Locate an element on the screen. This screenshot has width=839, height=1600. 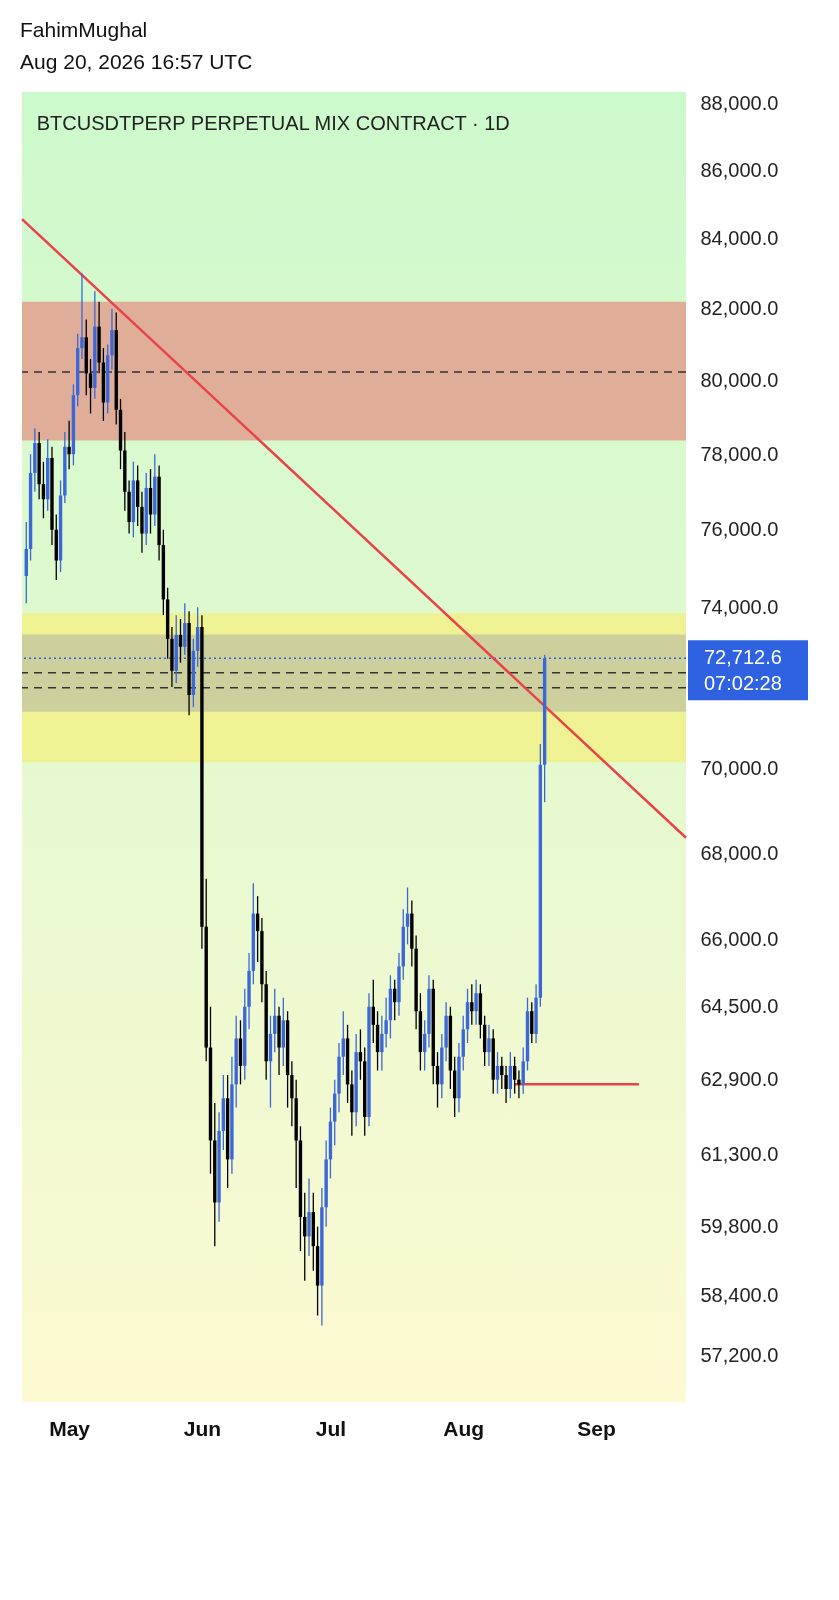
y-tick-label: 61,300.0 is located at coordinates (739, 1154).